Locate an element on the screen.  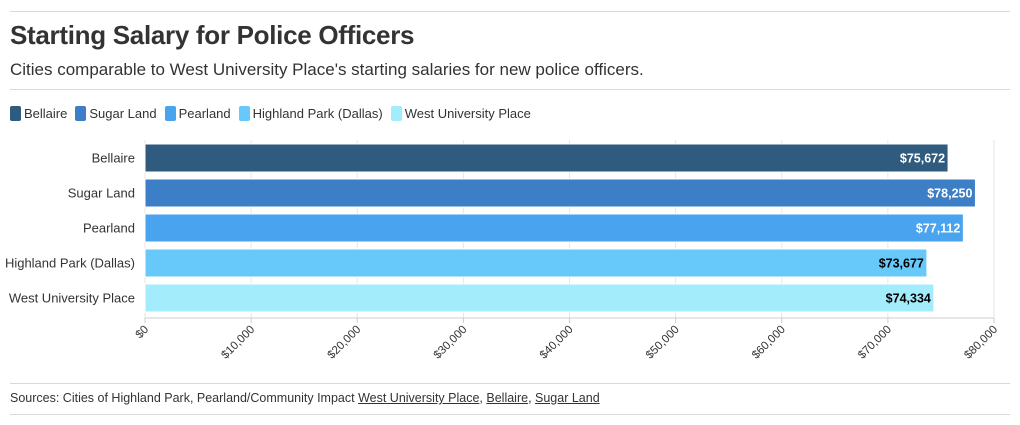
source-link: Sugar Land is located at coordinates (567, 398).